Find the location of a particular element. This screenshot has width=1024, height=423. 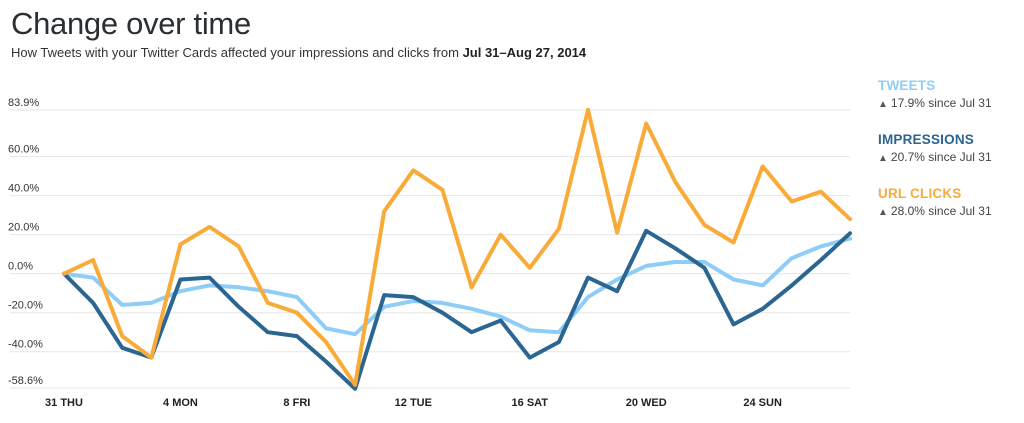

date-range: Jul 31–Aug 27, 2014 is located at coordinates (524, 52).